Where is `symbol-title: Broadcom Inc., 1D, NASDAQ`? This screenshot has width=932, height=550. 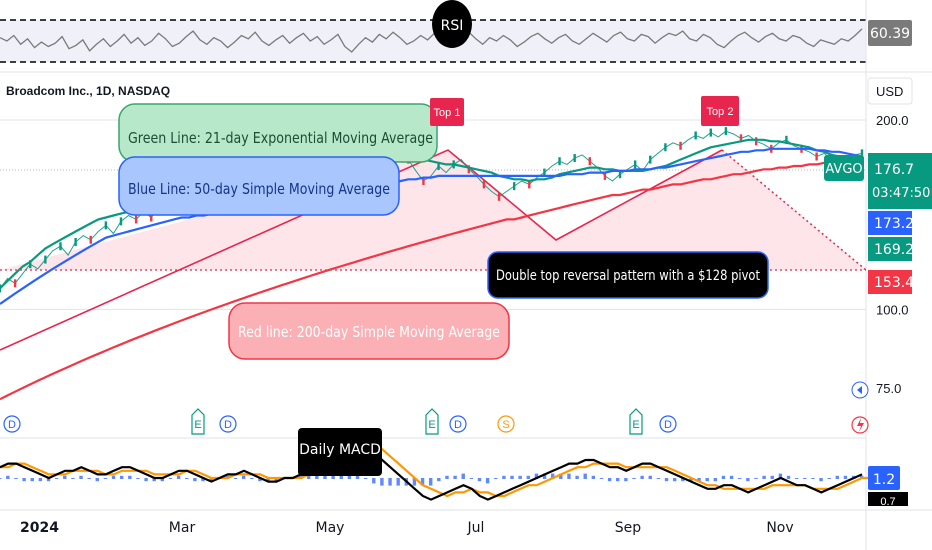 symbol-title: Broadcom Inc., 1D, NASDAQ is located at coordinates (88, 91).